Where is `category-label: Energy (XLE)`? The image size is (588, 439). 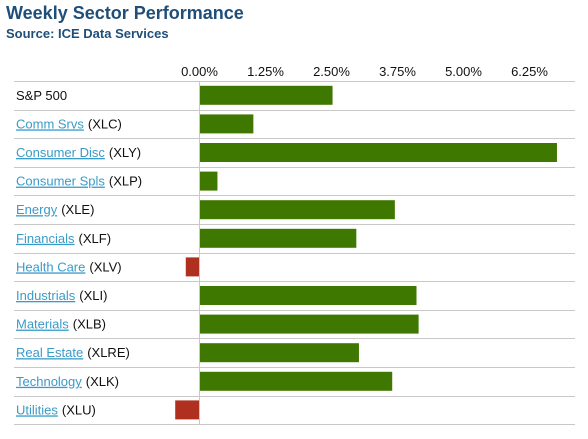 category-label: Energy (XLE) is located at coordinates (55, 209).